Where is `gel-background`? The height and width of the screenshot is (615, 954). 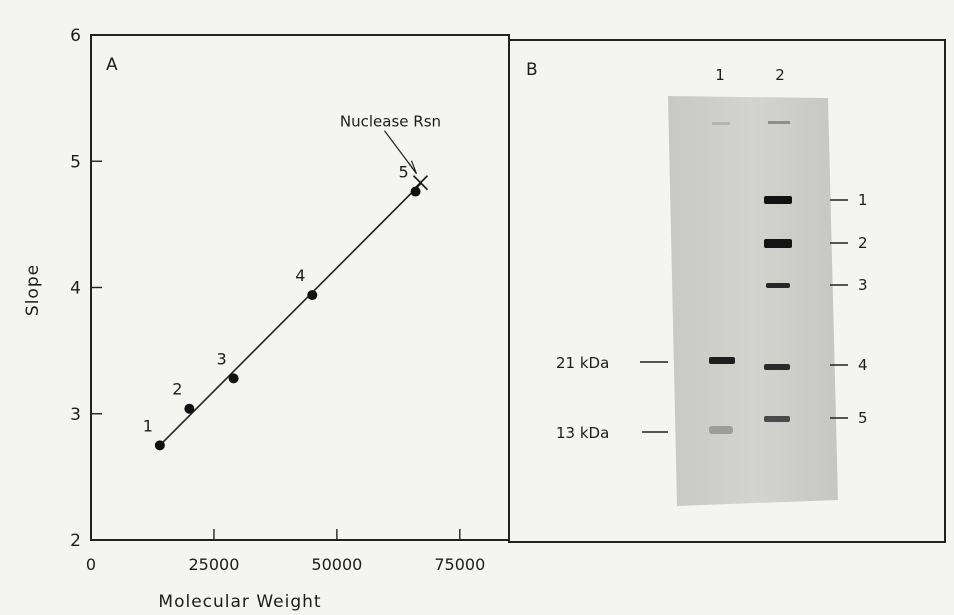
gel-background is located at coordinates (753, 301).